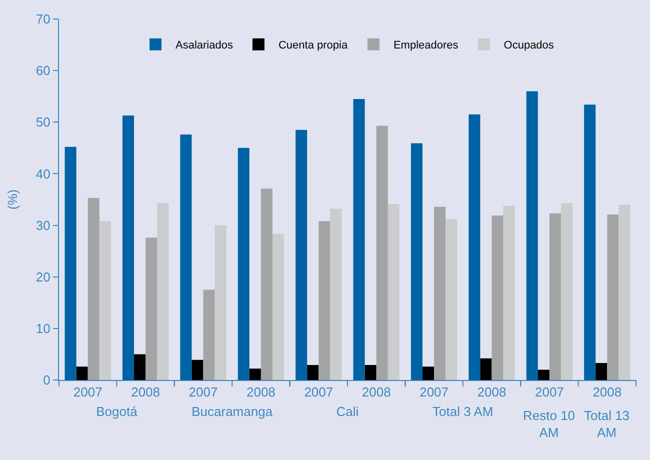 This screenshot has height=460, width=650. I want to click on y-axis-title: (%), so click(12, 199).